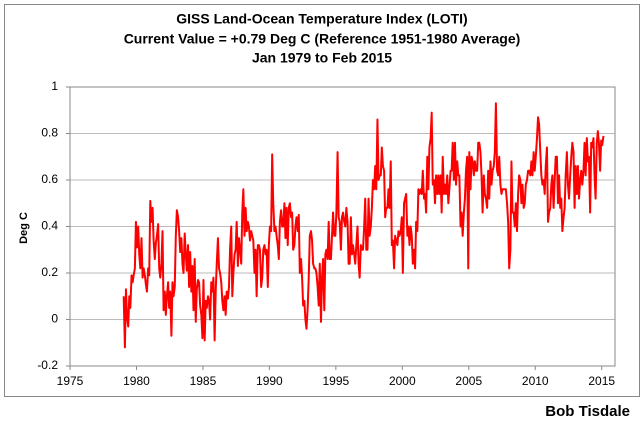 Image resolution: width=644 pixels, height=424 pixels. I want to click on x-tick-label: 2005, so click(468, 381).